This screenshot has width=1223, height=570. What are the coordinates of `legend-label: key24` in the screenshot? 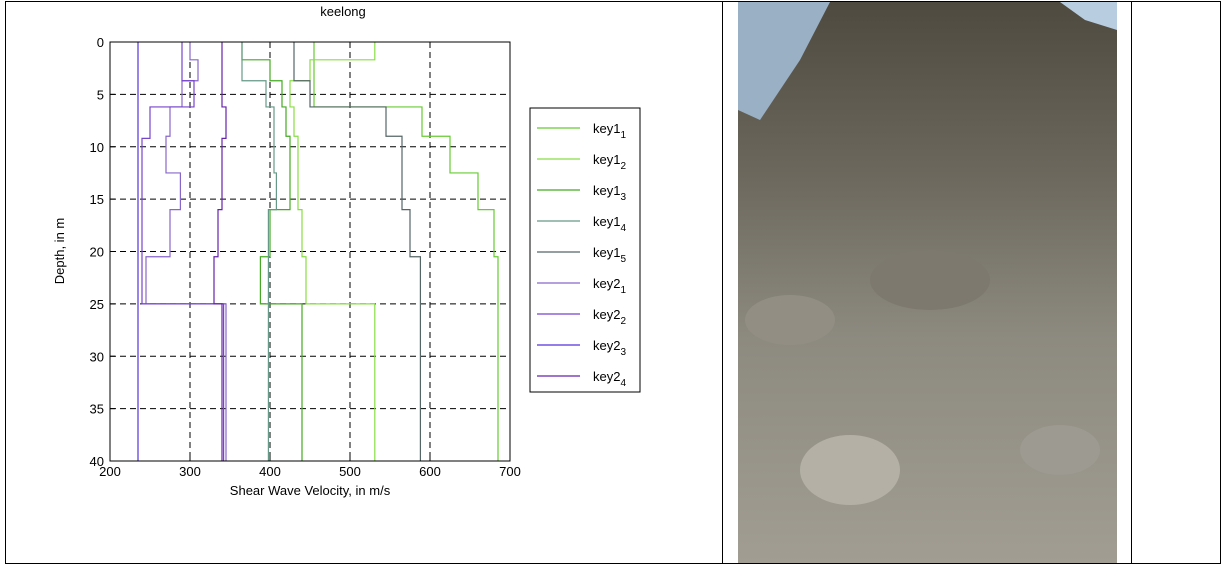 It's located at (609, 379).